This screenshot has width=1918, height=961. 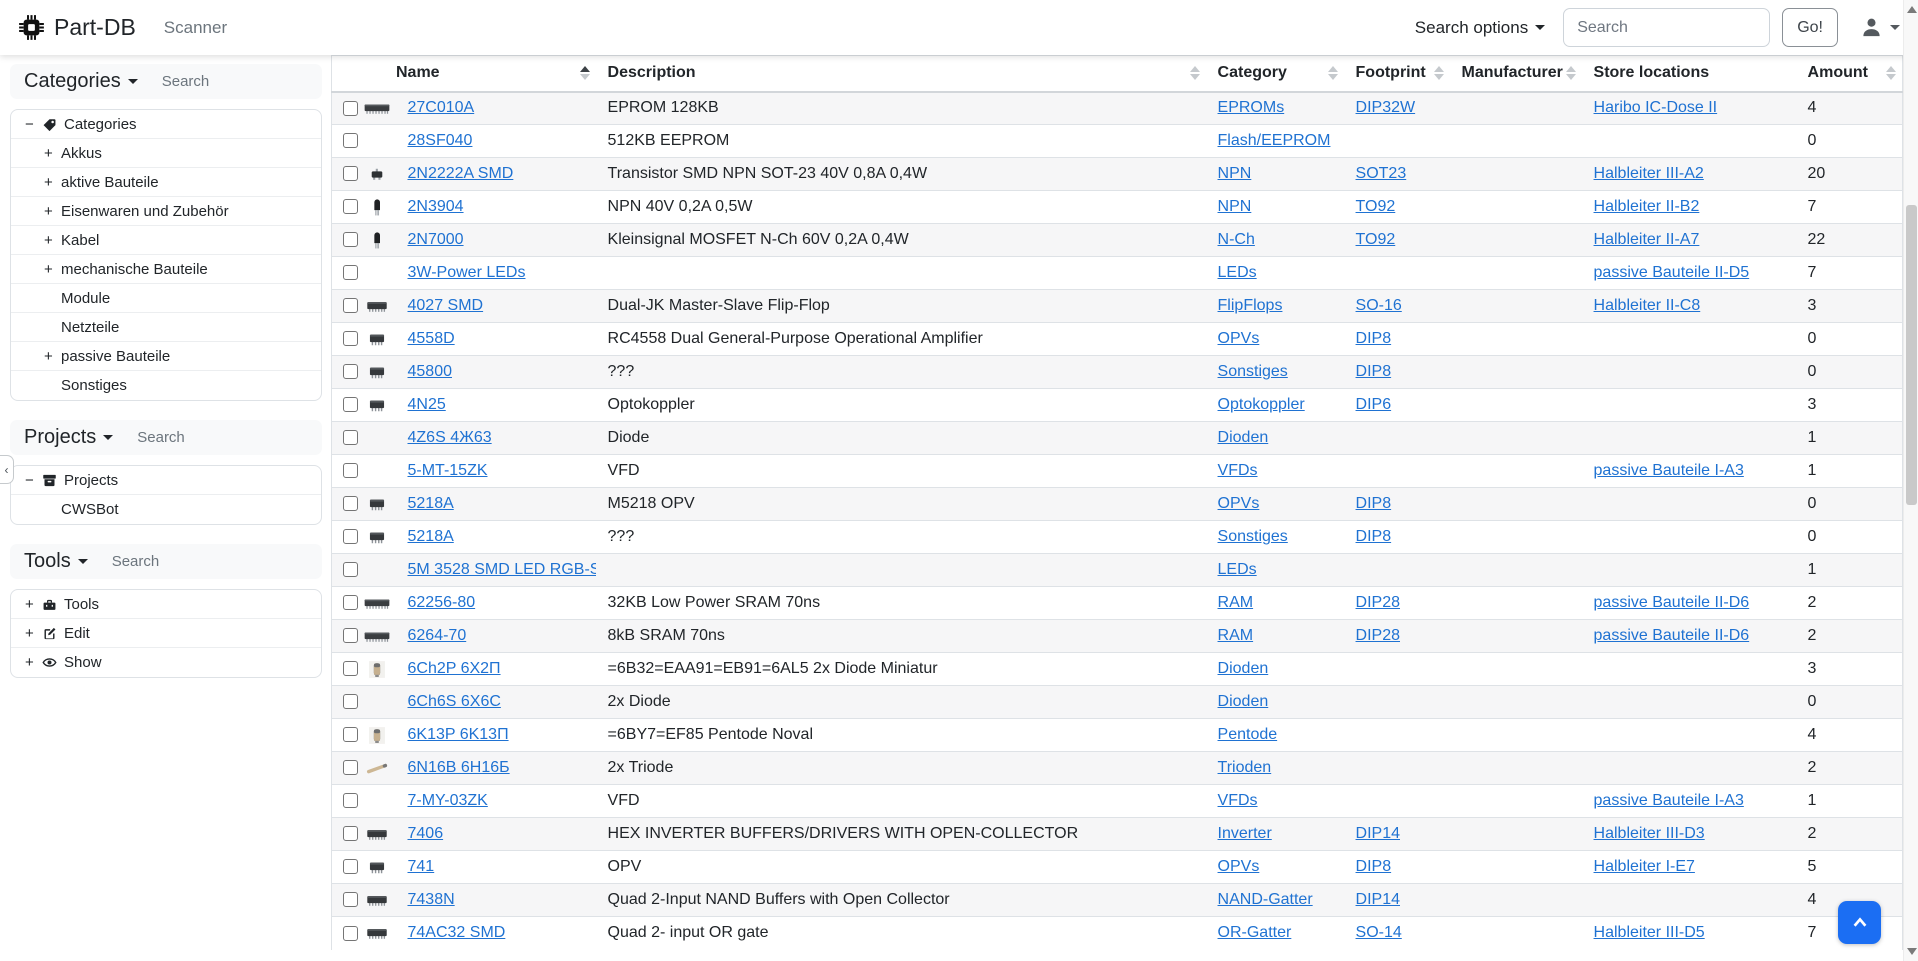 I want to click on search-go-button: Go!, so click(x=1810, y=27).